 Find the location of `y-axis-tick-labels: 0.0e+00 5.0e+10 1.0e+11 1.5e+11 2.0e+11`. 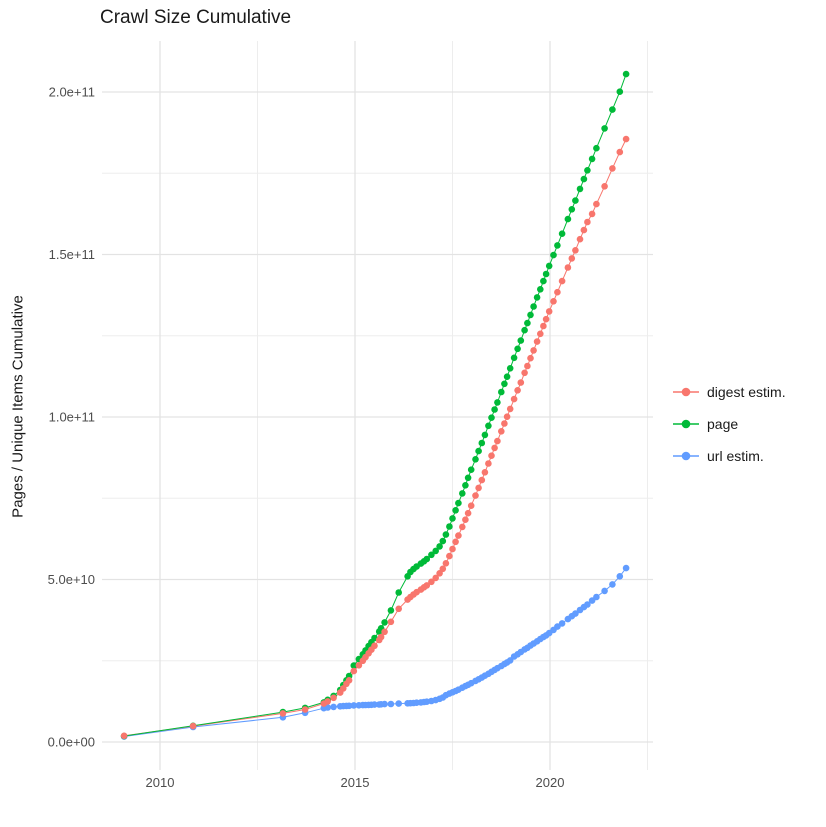

y-axis-tick-labels: 0.0e+00 5.0e+10 1.0e+11 1.5e+11 2.0e+11 is located at coordinates (71, 417).